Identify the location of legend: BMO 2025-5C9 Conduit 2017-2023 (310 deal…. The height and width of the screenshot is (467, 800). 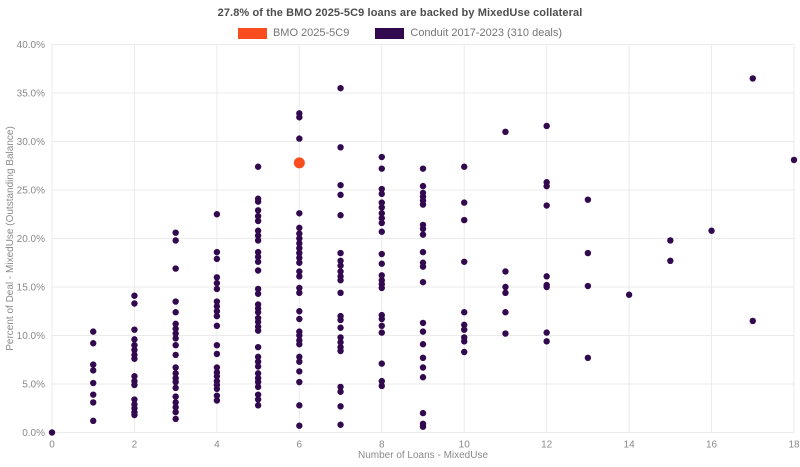
(400, 33).